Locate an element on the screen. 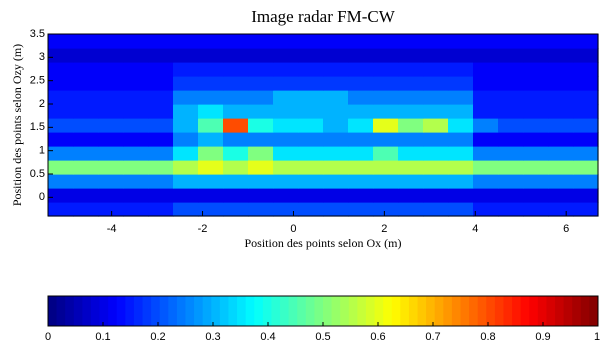 This screenshot has height=345, width=600. y-tick-label: 3 is located at coordinates (42, 57).